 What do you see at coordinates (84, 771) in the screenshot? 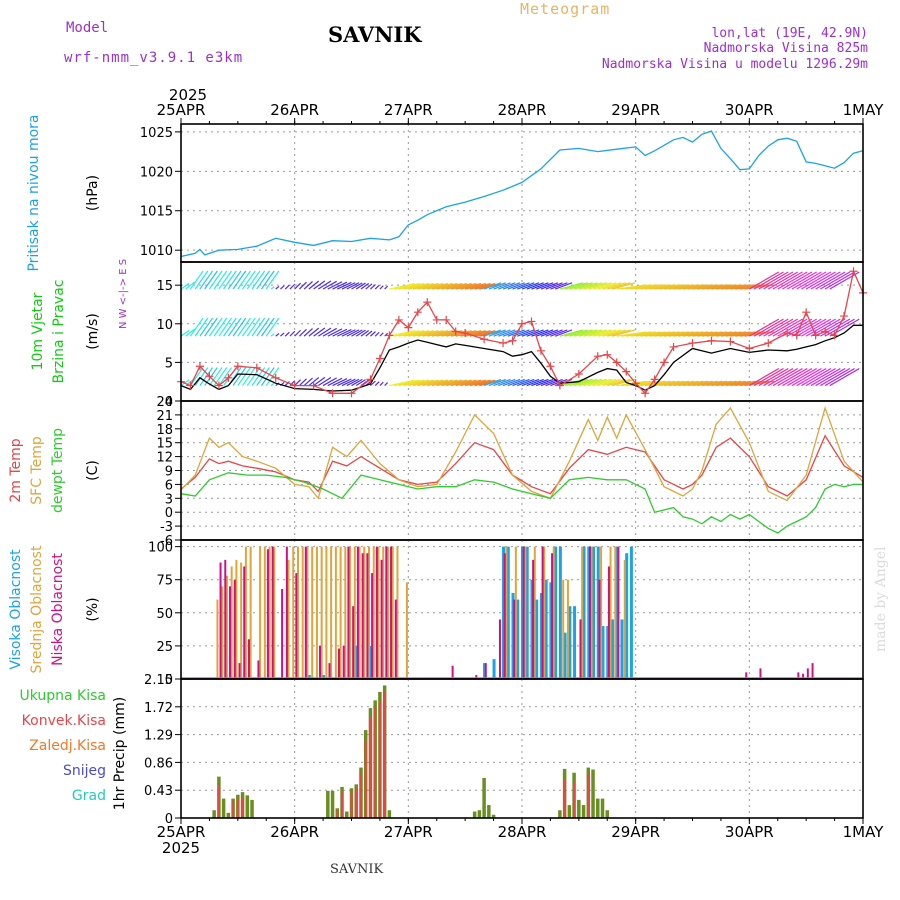
I see `precip-legend-label: Snijeg` at bounding box center [84, 771].